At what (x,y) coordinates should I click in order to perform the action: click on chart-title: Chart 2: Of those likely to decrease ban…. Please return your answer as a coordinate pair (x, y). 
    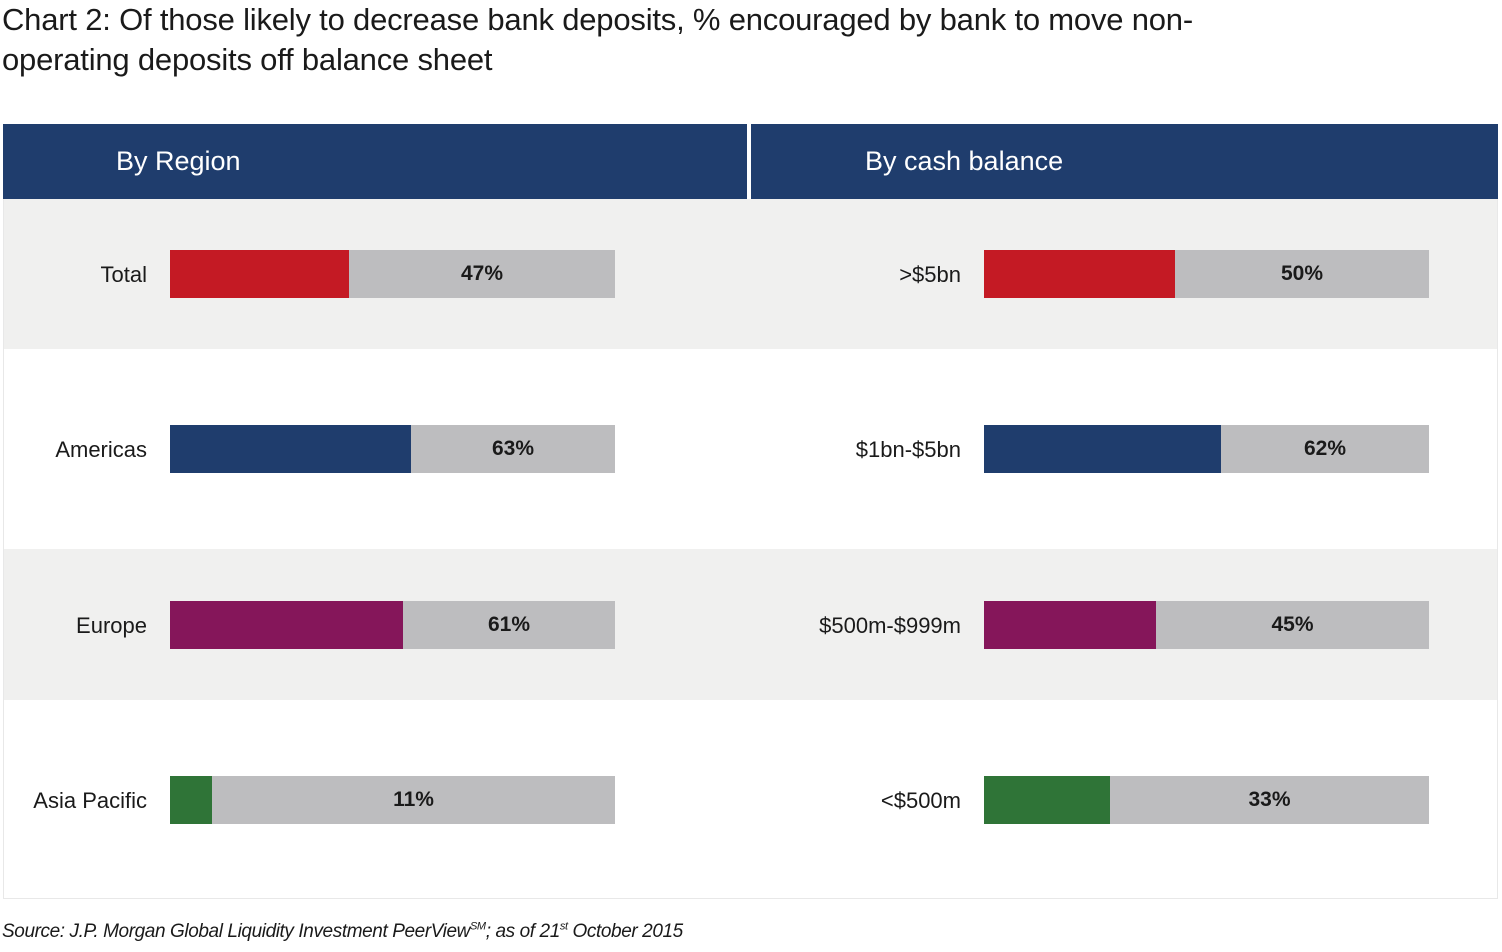
    Looking at the image, I should click on (742, 40).